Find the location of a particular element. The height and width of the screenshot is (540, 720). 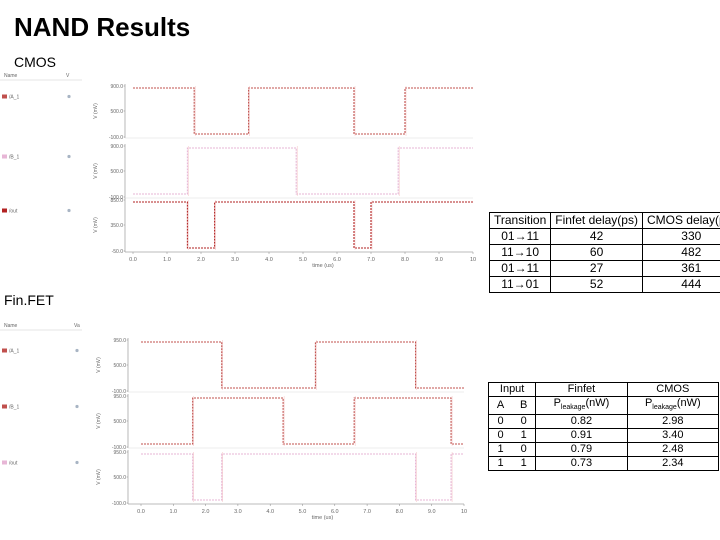

cmos-section-label: CMOS is located at coordinates (35, 62).